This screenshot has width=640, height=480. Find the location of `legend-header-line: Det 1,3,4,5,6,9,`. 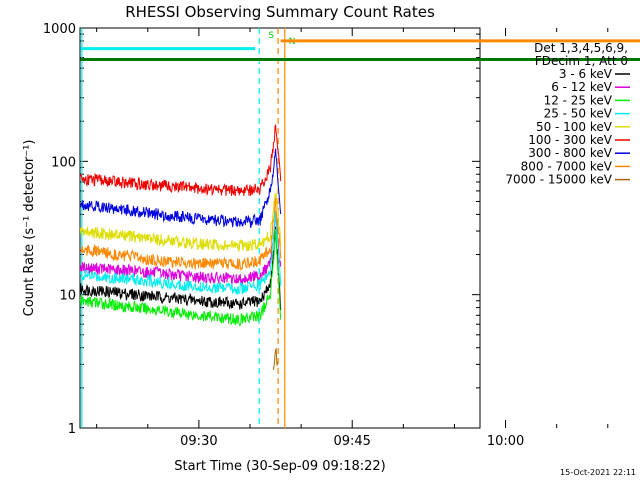

legend-header-line: Det 1,3,4,5,6,9, is located at coordinates (581, 48).